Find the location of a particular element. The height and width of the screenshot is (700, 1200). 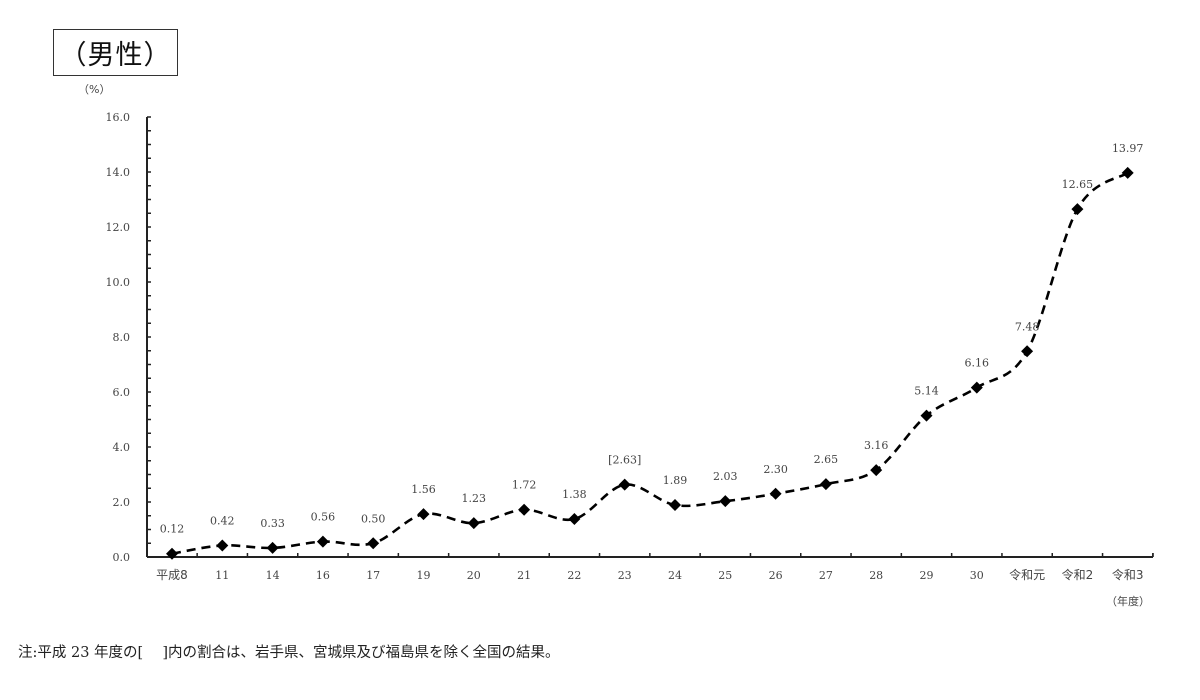

data-value-label: 0.42 is located at coordinates (222, 520).